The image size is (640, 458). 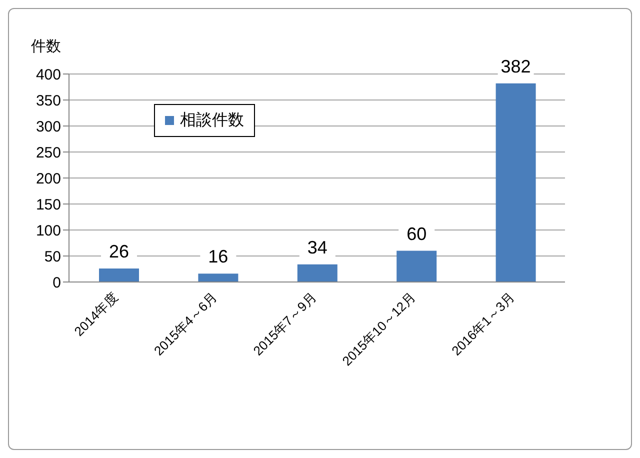 I want to click on y-tick-label: 300, so click(x=48, y=127).